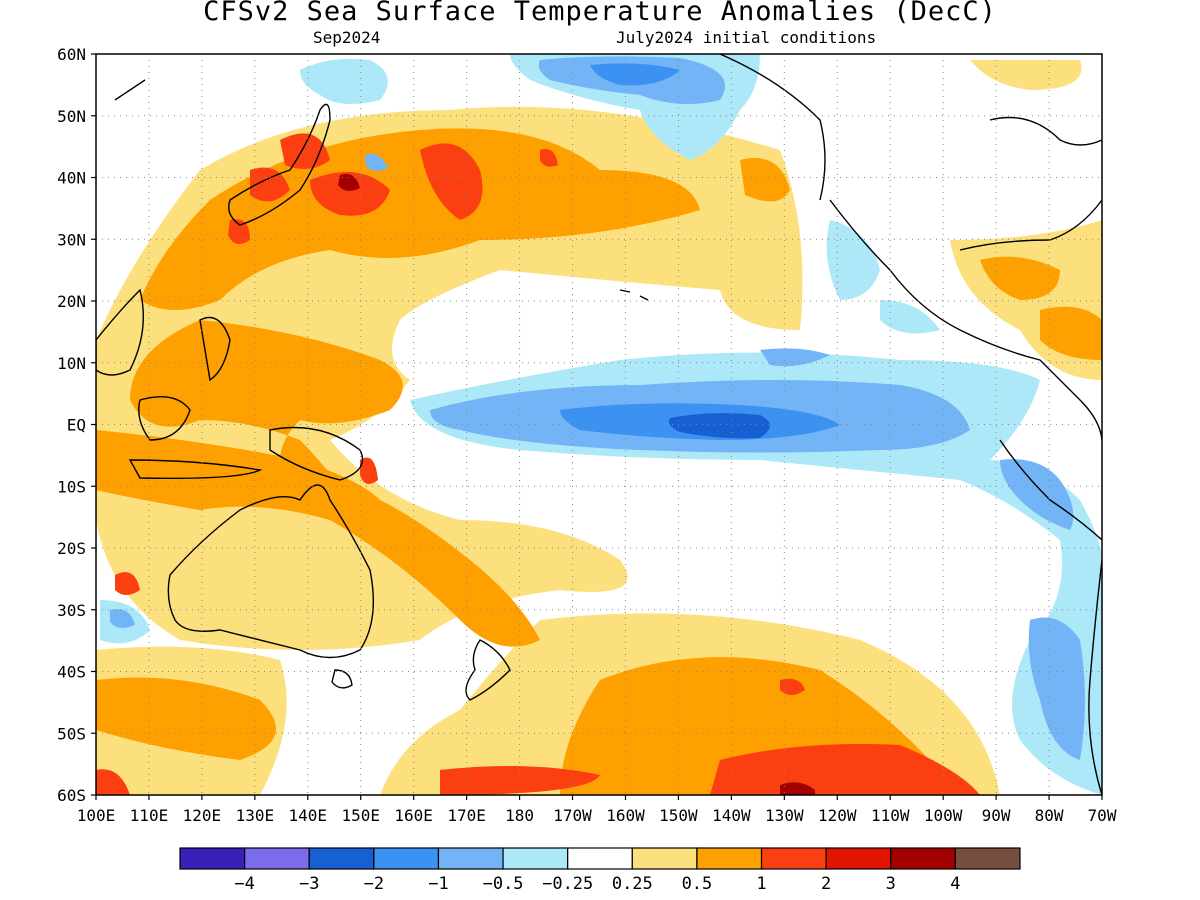  Describe the element at coordinates (438, 884) in the screenshot. I see `colorbar-label: −1` at that location.